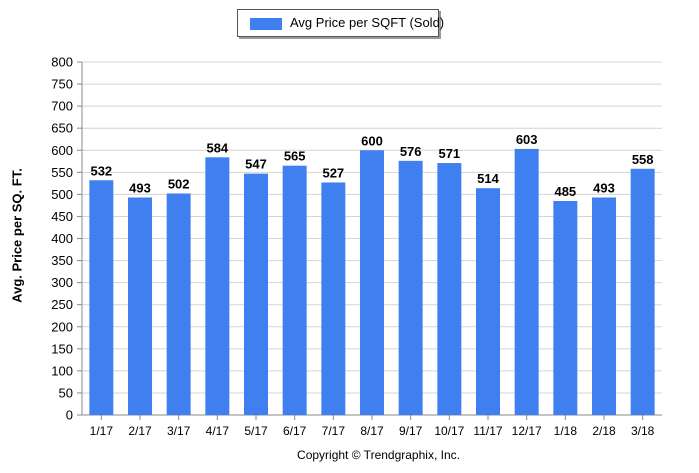 This screenshot has width=699, height=473. I want to click on x-tick-label: 3/18, so click(643, 431).